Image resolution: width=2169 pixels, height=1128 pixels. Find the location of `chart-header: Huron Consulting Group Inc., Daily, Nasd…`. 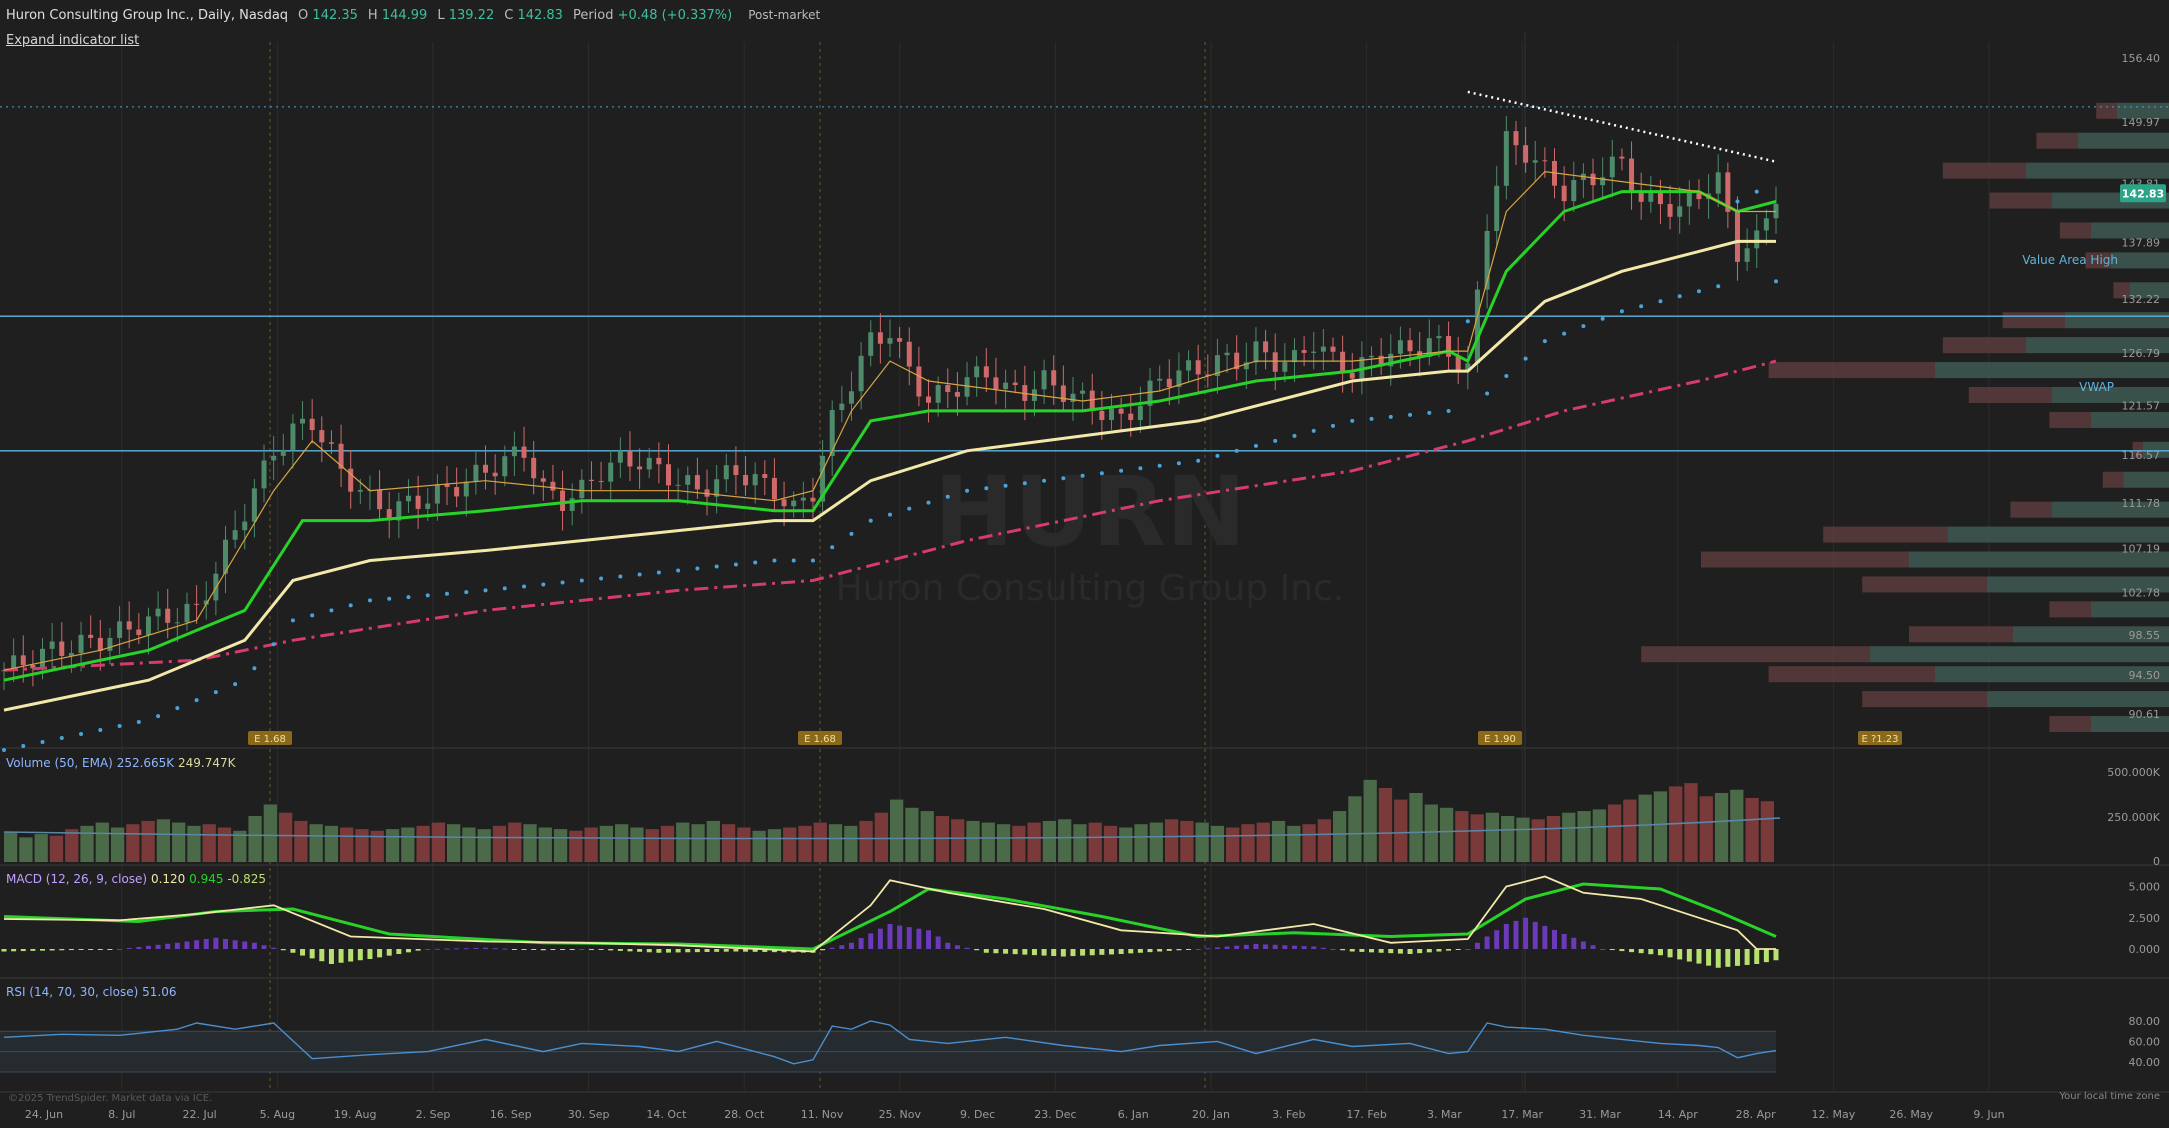

chart-header: Huron Consulting Group Inc., Daily, Nasd… is located at coordinates (413, 15).